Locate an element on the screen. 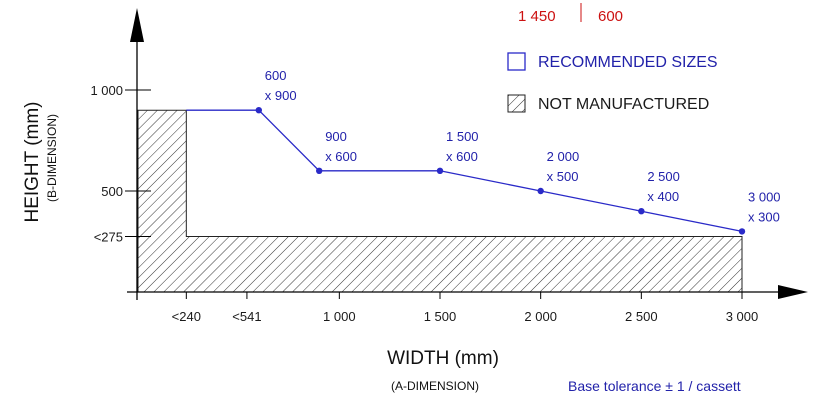 This screenshot has width=814, height=398. point-label-width: 3 000 is located at coordinates (764, 196).